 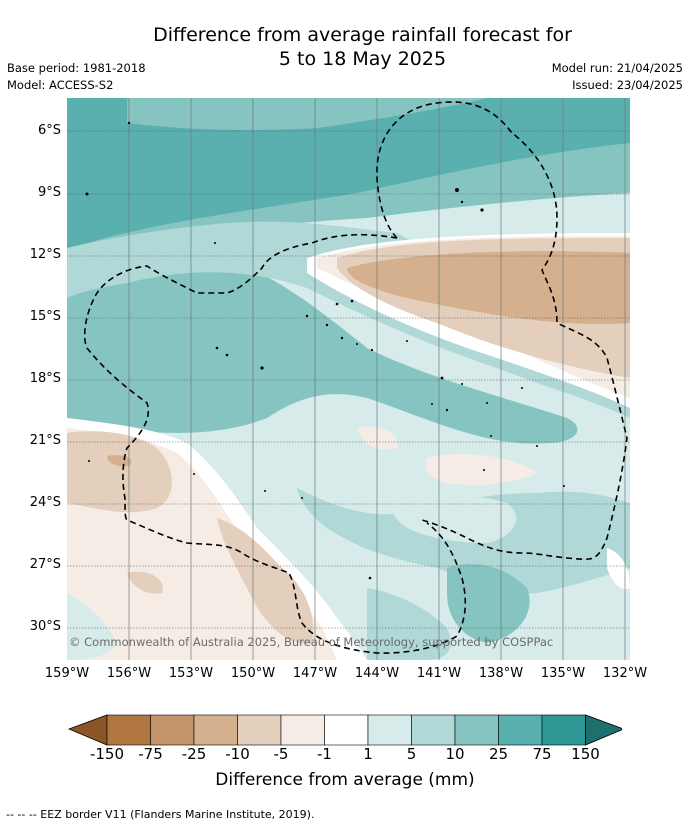 I want to click on lon-label: 141°W, so click(x=439, y=673).